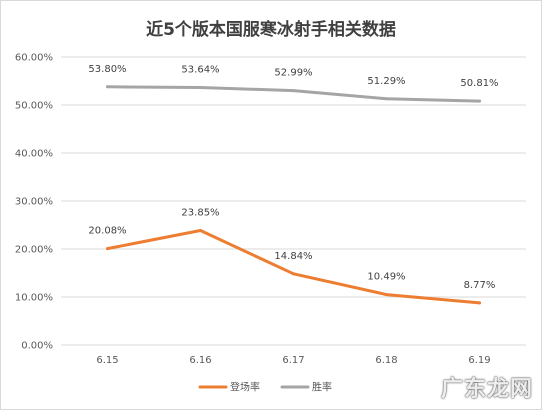 Image resolution: width=542 pixels, height=410 pixels. What do you see at coordinates (34, 298) in the screenshot?
I see `y-tick-label: 10.00%` at bounding box center [34, 298].